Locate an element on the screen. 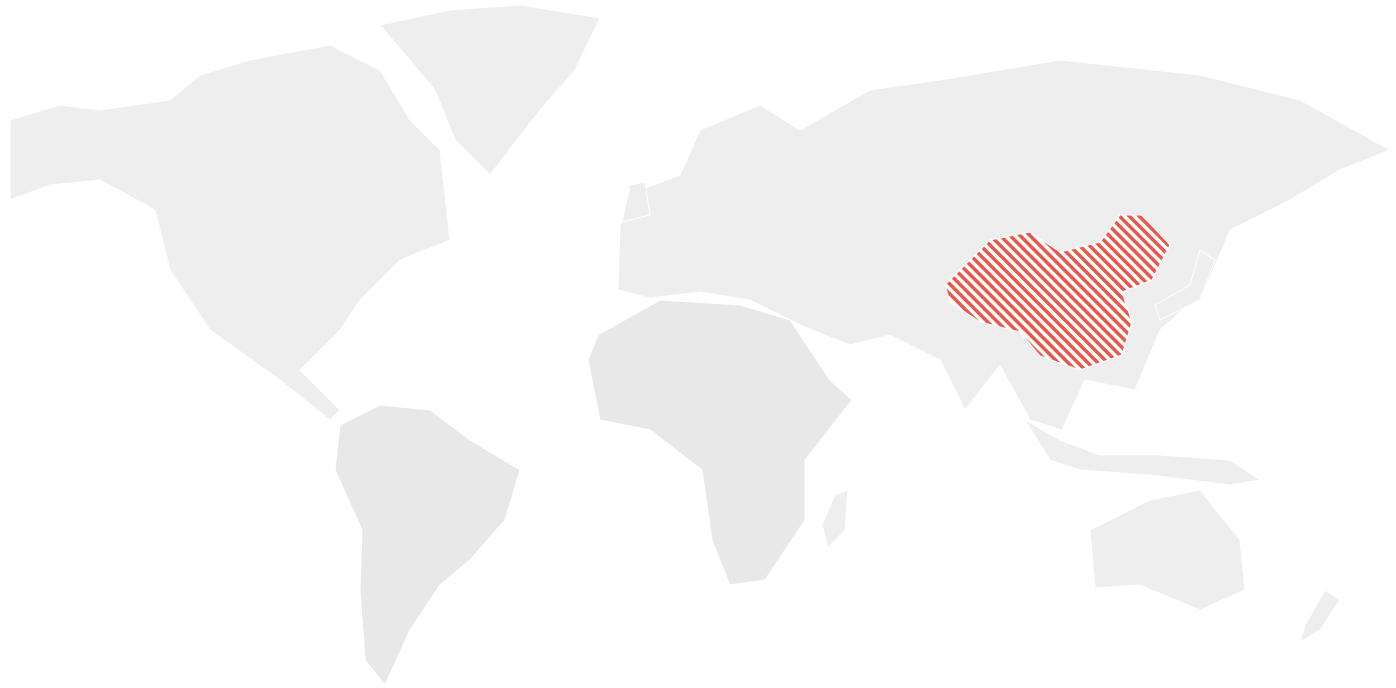 This screenshot has width=1396, height=688. region-china-highlighted is located at coordinates (1057, 292).